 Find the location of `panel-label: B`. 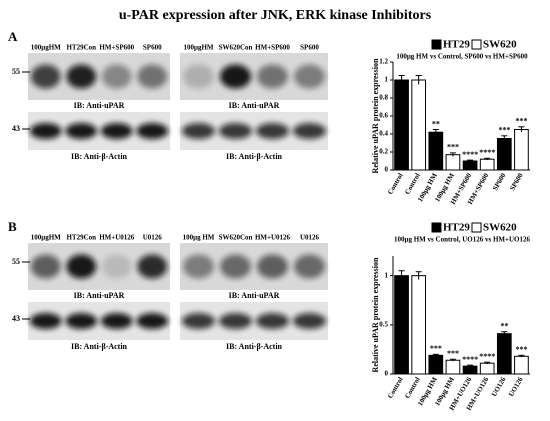

panel-label: B is located at coordinates (12, 226).